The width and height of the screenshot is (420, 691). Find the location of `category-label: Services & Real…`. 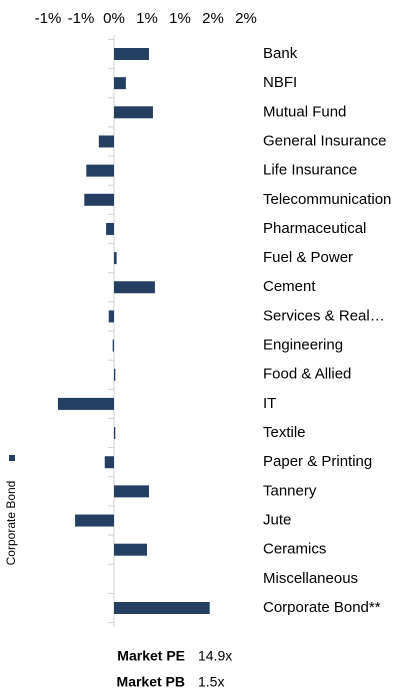

category-label: Services & Real… is located at coordinates (324, 315).